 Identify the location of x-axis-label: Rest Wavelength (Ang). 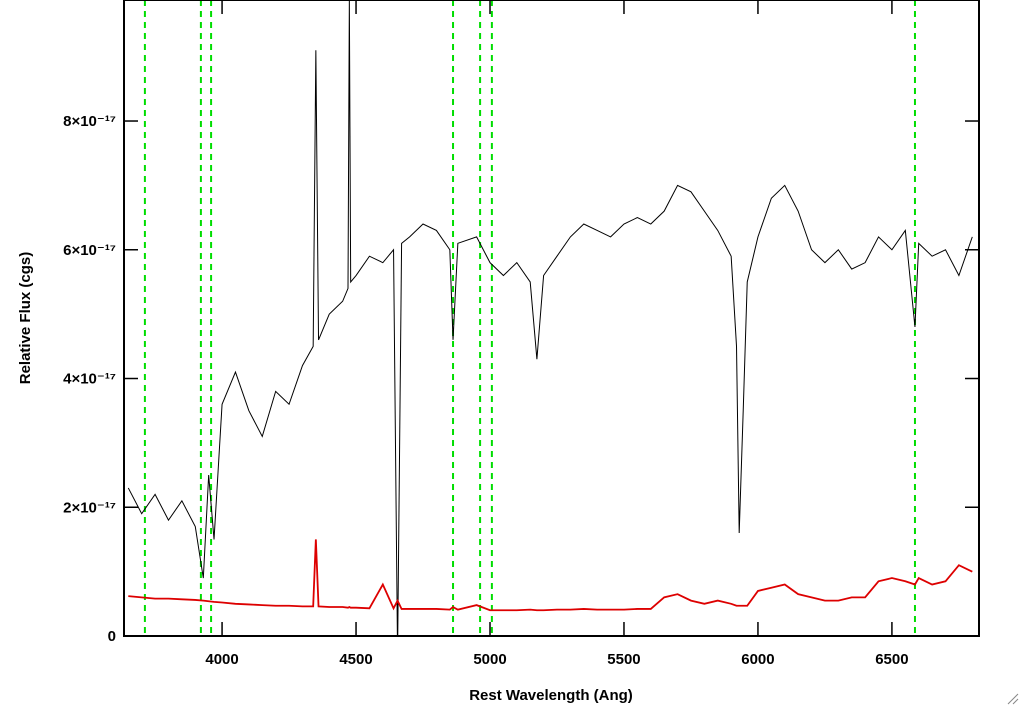
(551, 695).